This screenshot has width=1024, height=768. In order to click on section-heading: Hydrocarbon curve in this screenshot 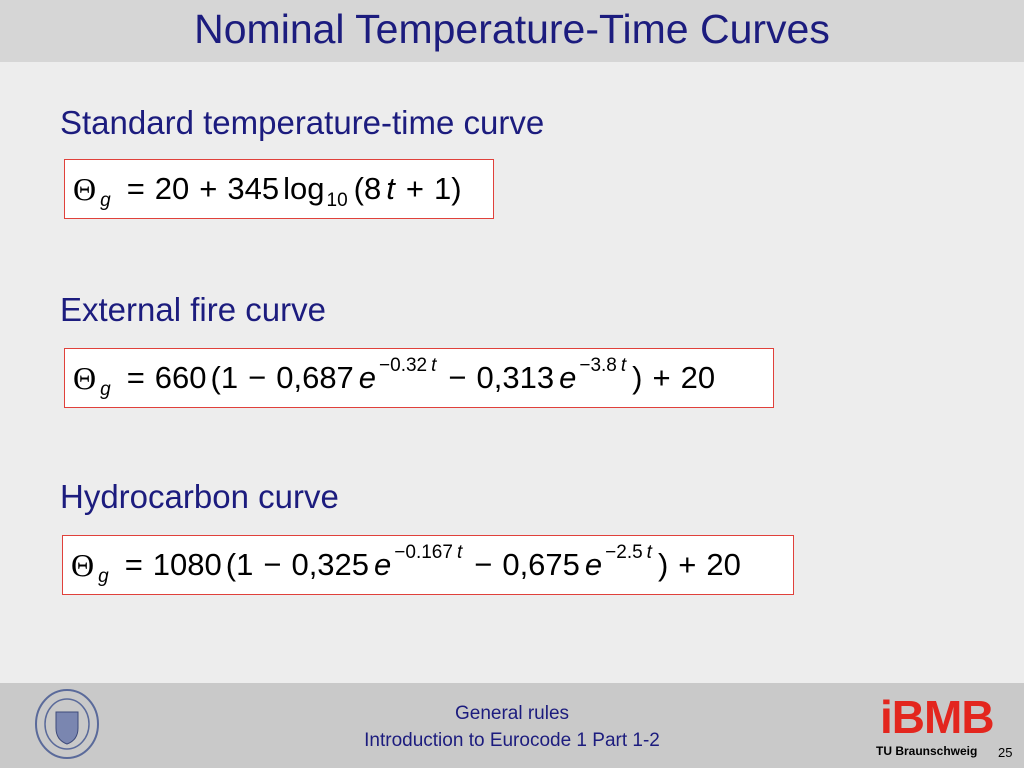, I will do `click(199, 496)`.